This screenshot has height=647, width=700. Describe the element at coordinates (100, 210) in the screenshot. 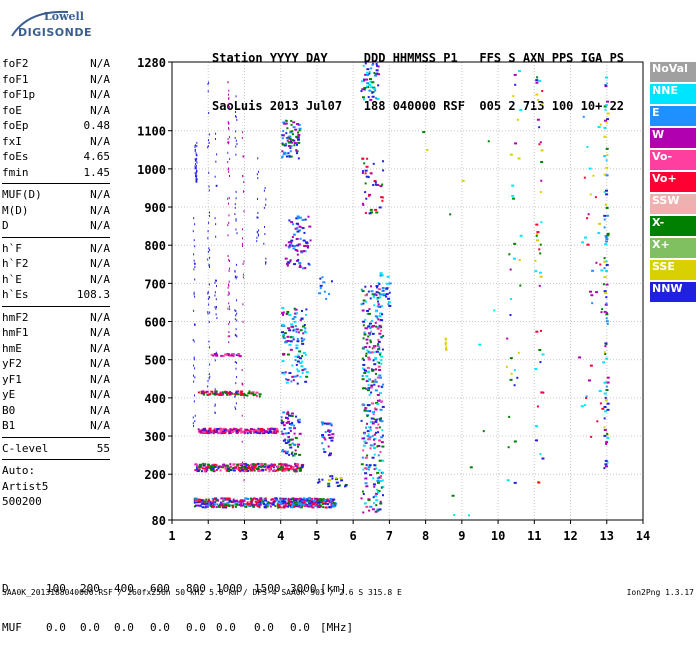

I see `param-value: N/A` at that location.